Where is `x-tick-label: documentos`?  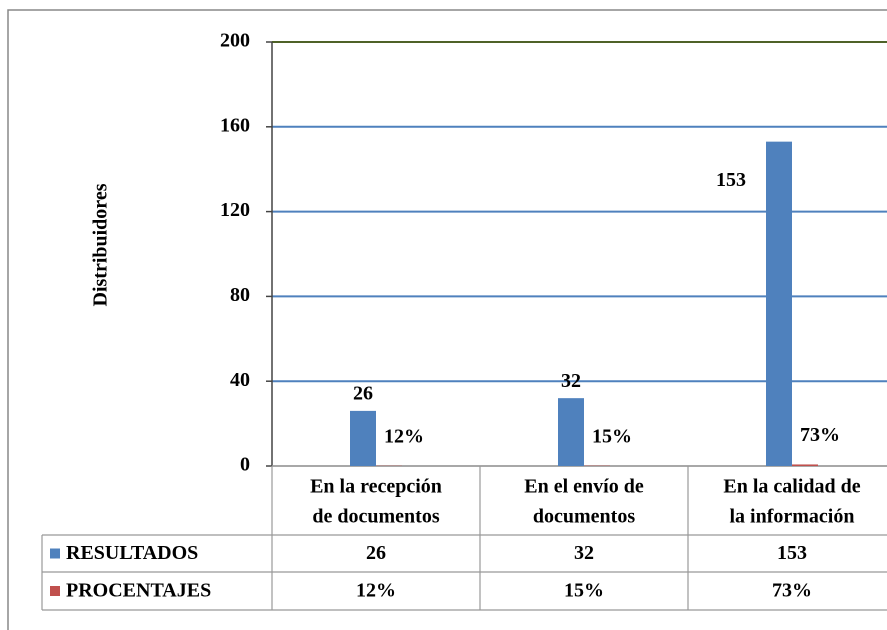
x-tick-label: documentos is located at coordinates (584, 517).